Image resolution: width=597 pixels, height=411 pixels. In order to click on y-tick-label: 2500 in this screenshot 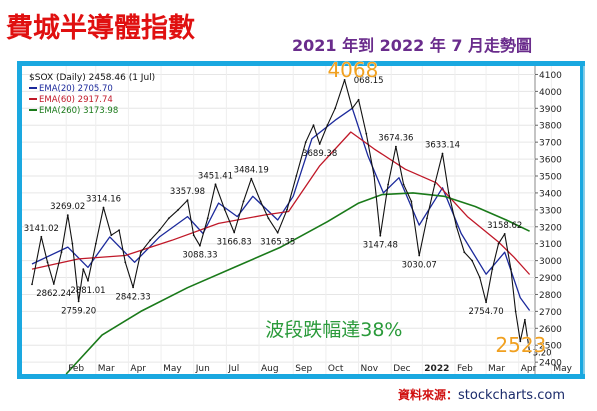, I will do `click(550, 347)`.